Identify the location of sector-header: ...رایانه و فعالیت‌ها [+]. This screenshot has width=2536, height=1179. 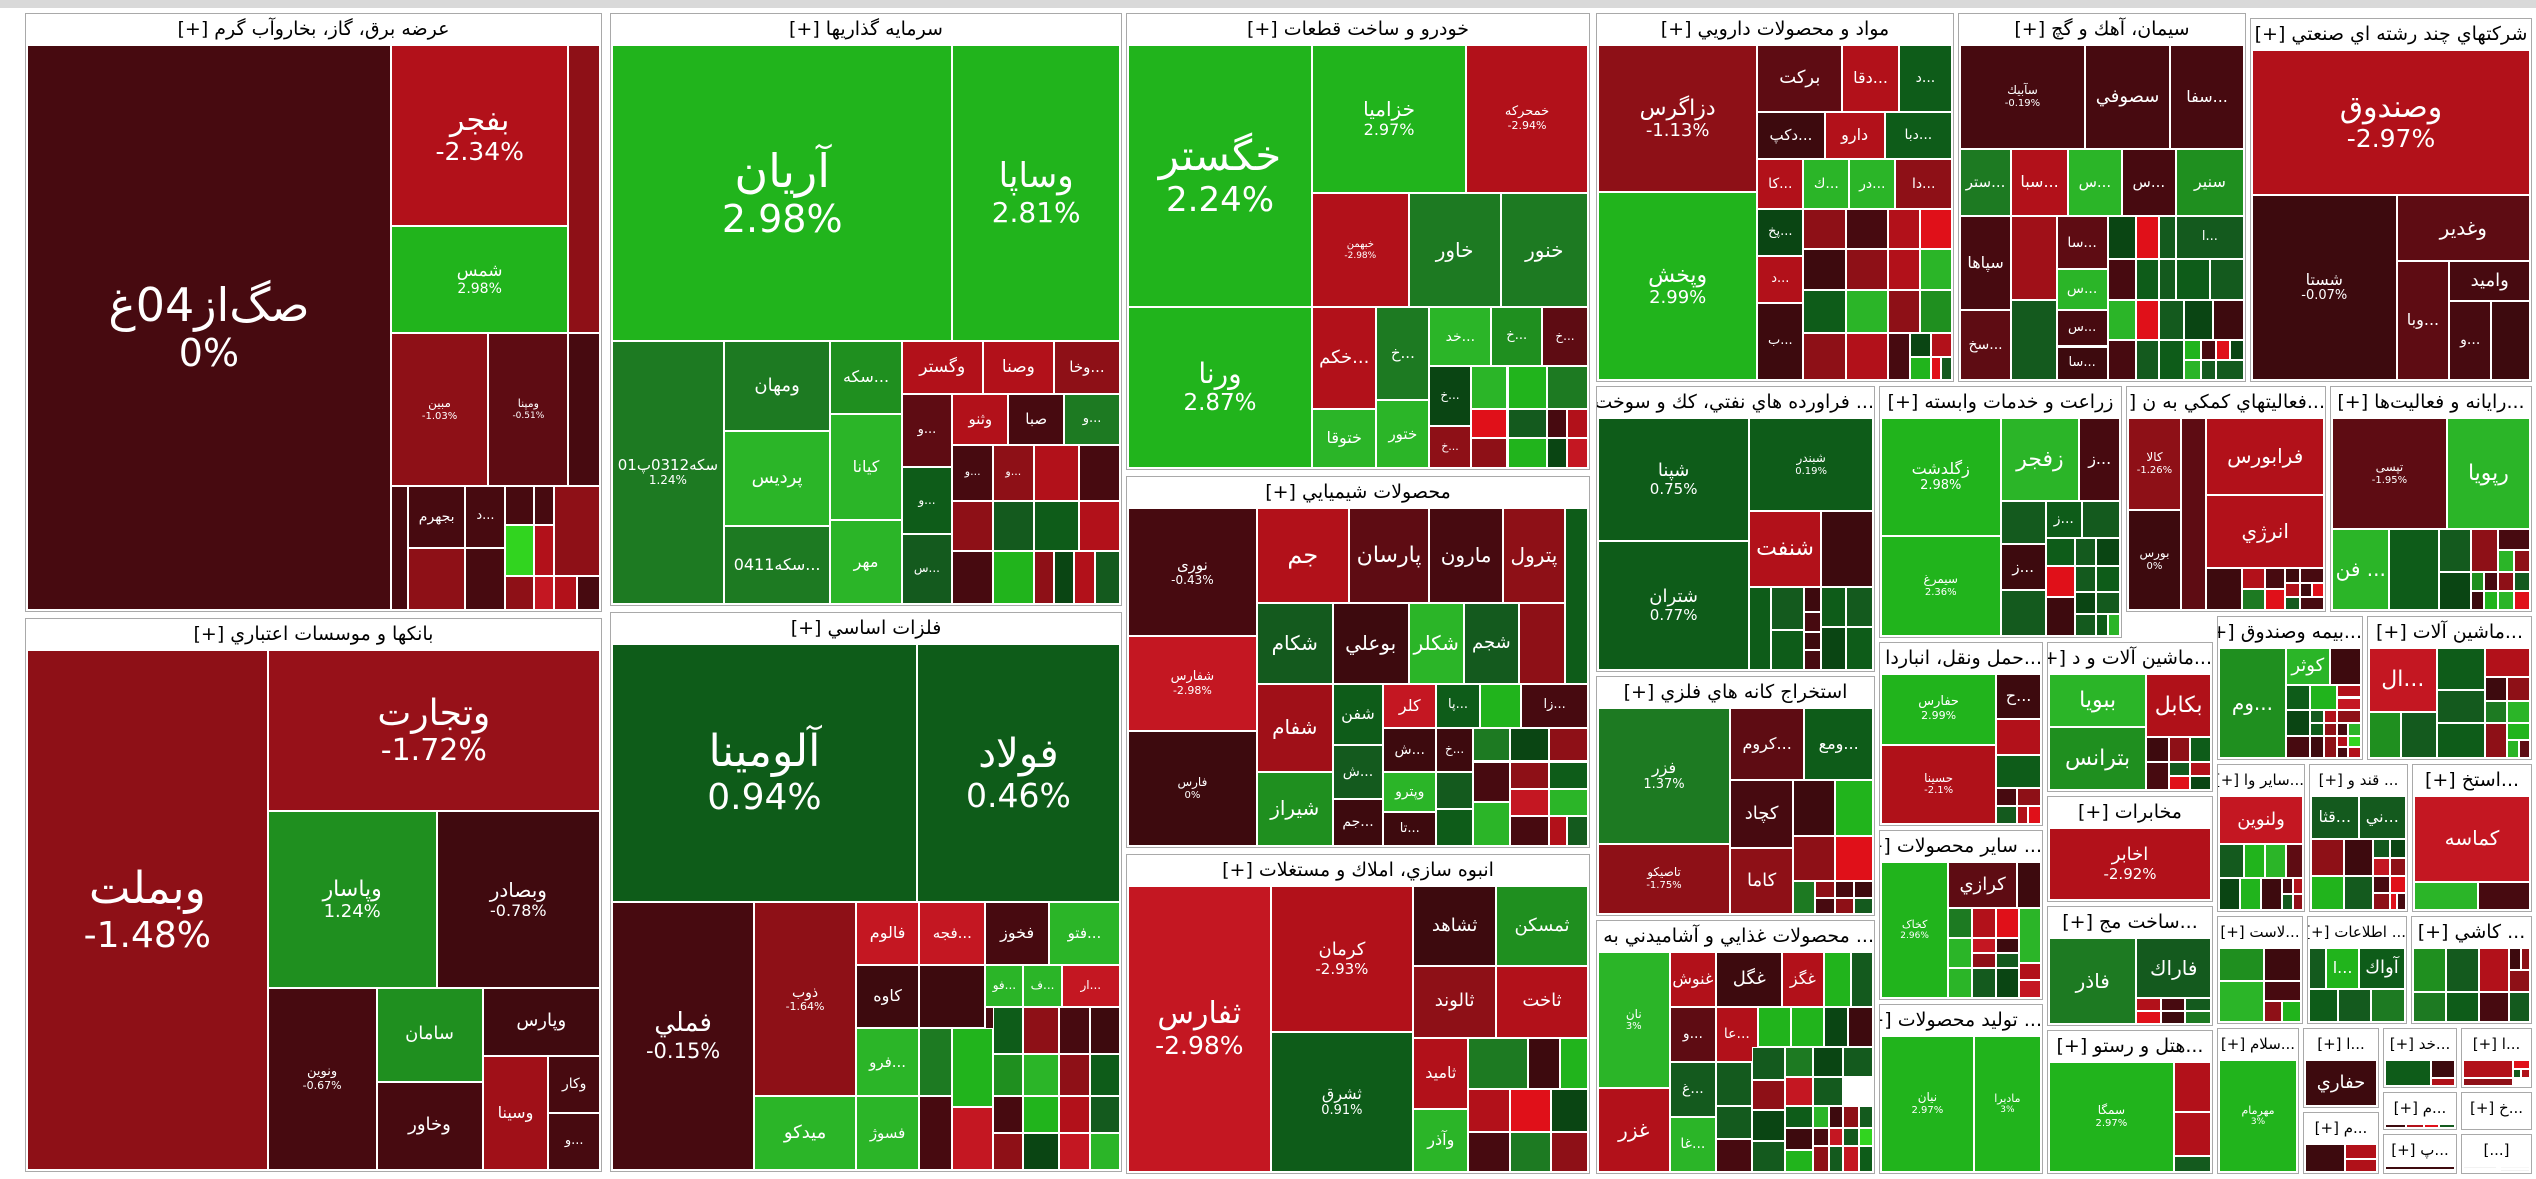
(2431, 402).